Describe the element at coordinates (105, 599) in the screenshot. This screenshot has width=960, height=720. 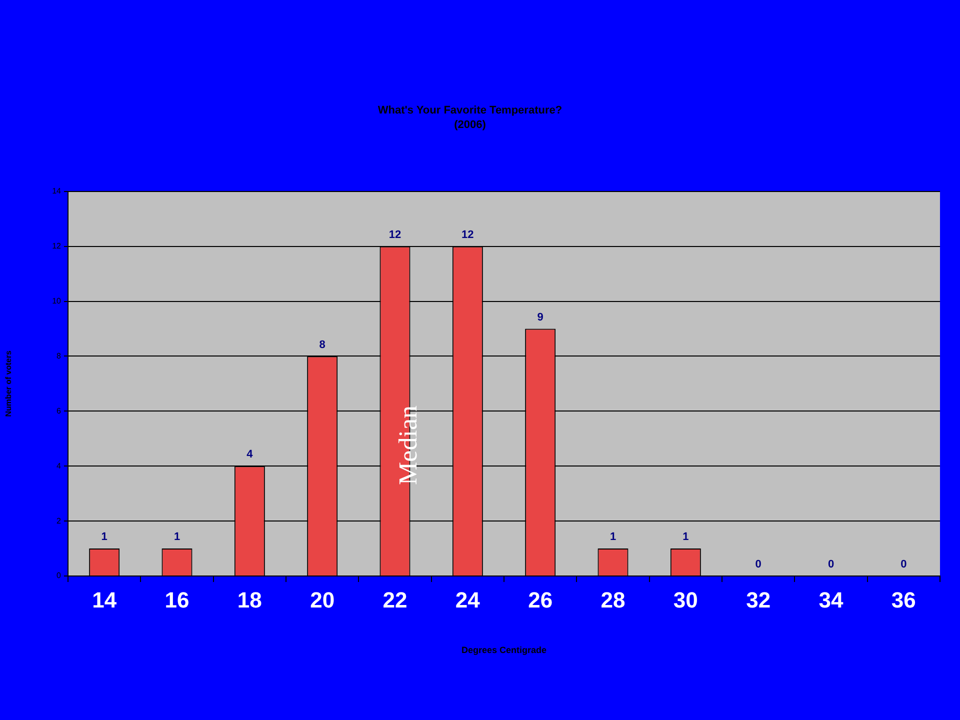
I see `x-tick-label: 14` at that location.